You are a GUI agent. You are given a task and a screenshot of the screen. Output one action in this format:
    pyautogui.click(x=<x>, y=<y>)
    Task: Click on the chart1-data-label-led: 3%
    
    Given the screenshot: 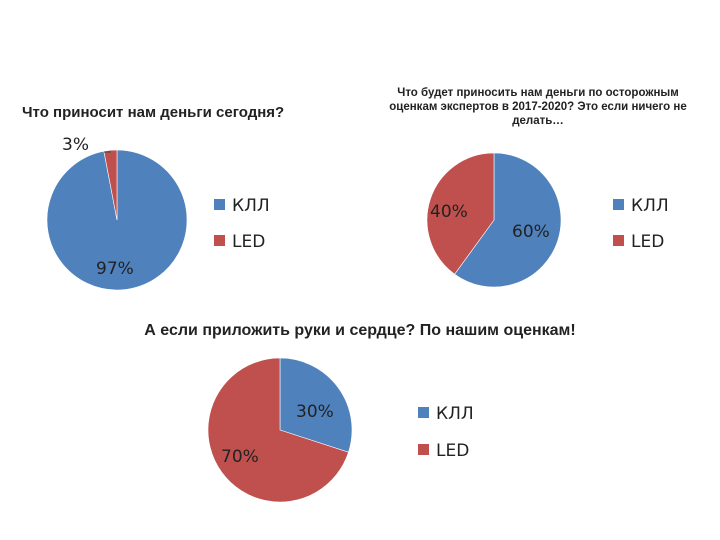 What is the action you would take?
    pyautogui.click(x=75, y=145)
    